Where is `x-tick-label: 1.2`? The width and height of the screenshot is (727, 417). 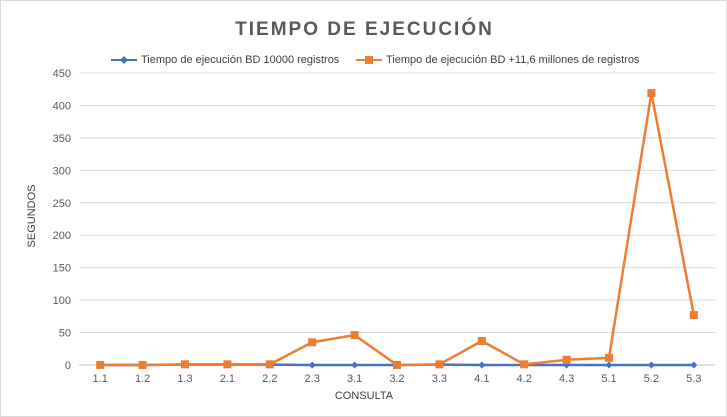 x-tick-label: 1.2 is located at coordinates (142, 379).